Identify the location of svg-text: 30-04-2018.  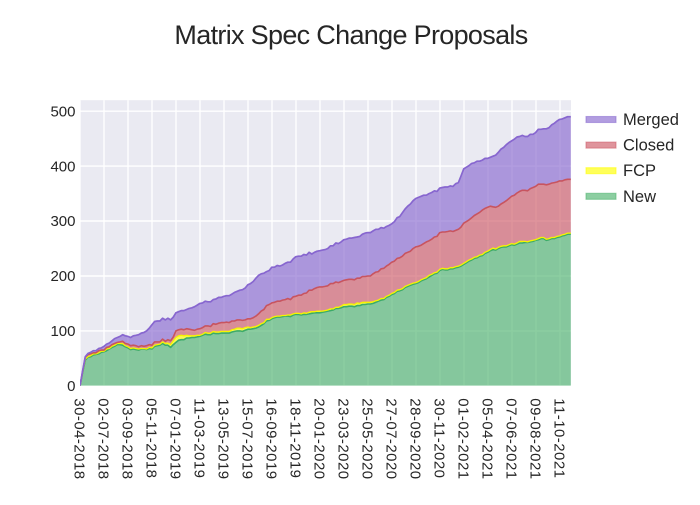
(79, 438).